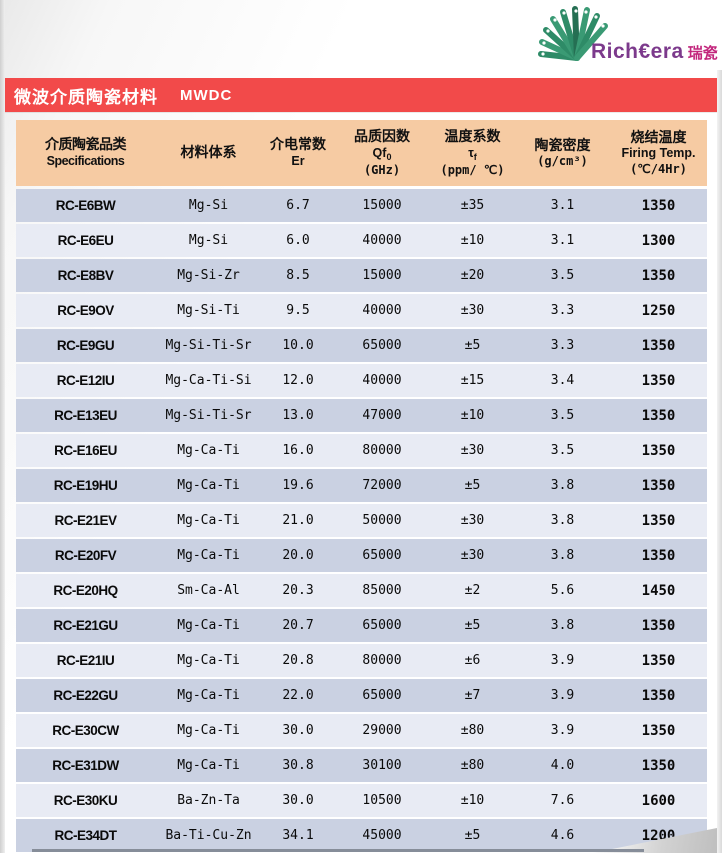 The width and height of the screenshot is (722, 854). What do you see at coordinates (382, 136) in the screenshot?
I see `header-qf-cn: 品质因数` at bounding box center [382, 136].